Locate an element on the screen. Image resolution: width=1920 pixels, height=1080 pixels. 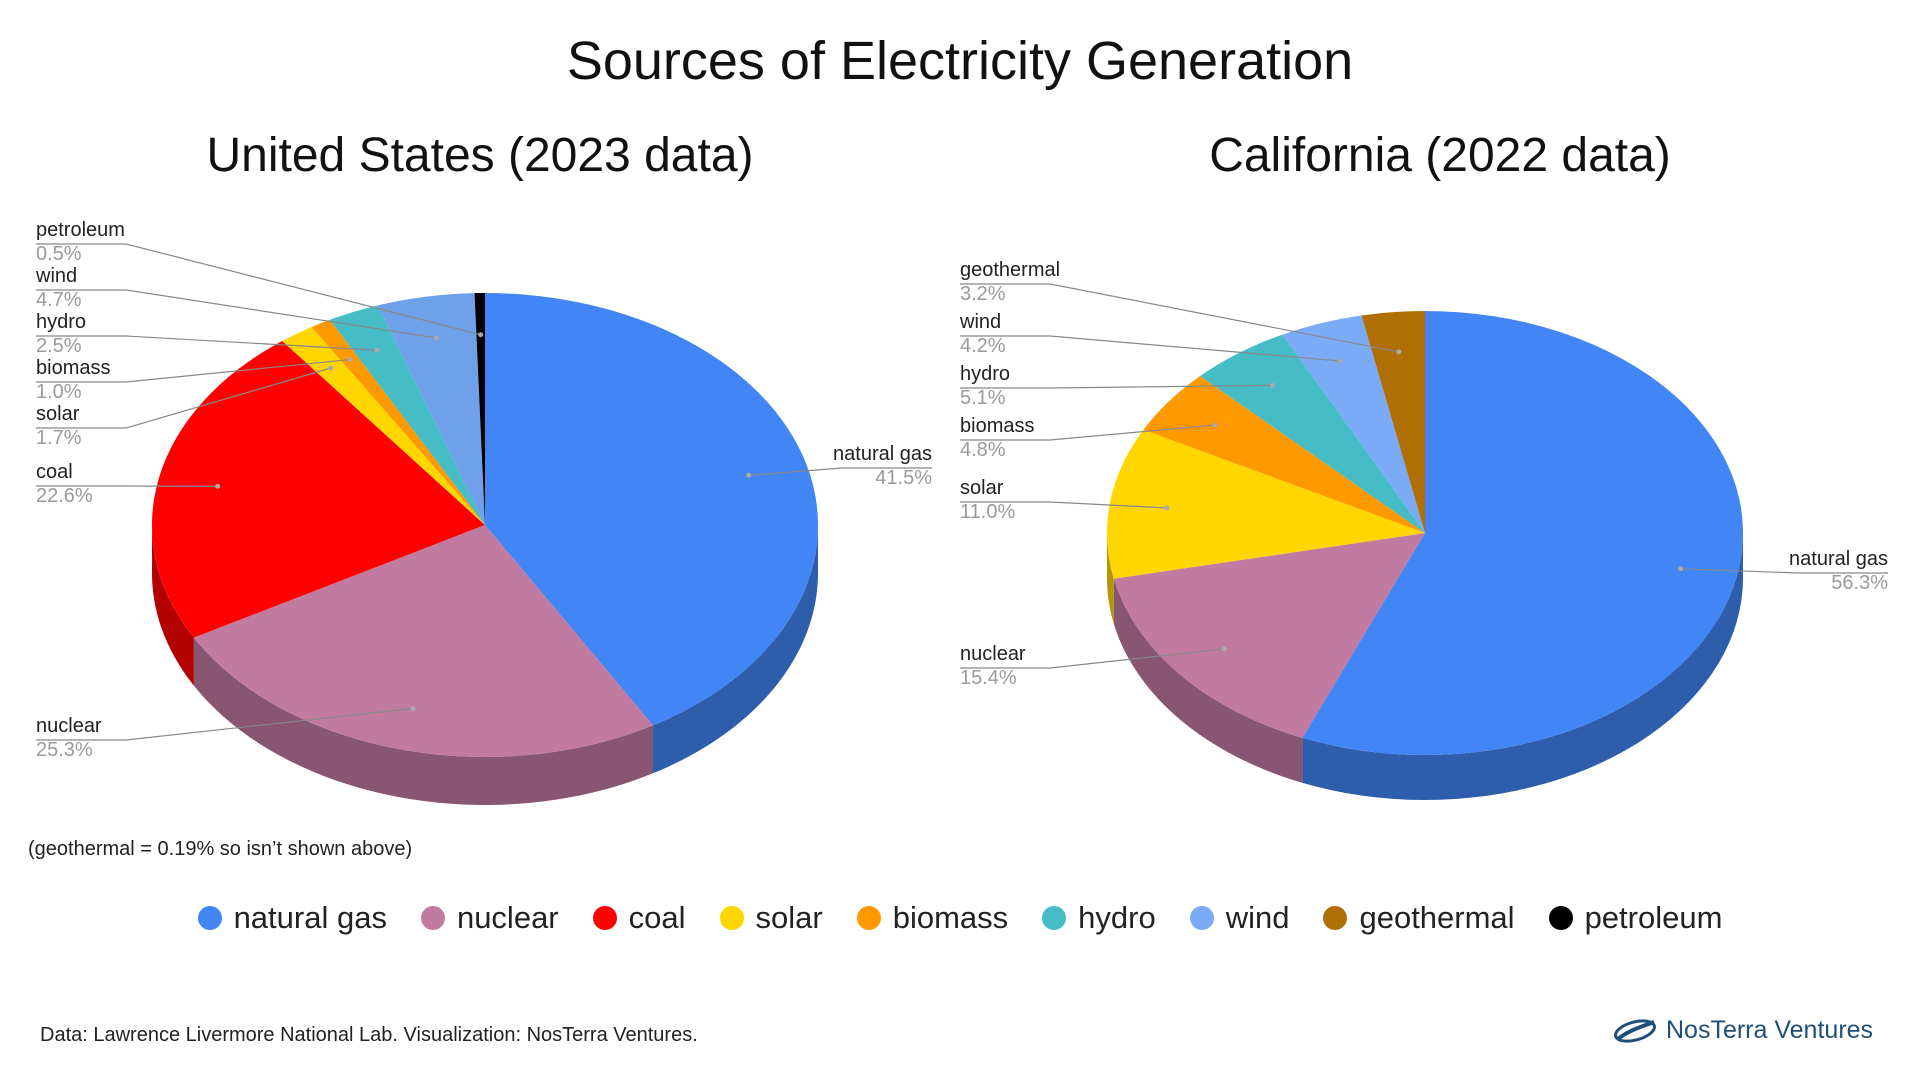
slice-value-natural-gas: 56.3% is located at coordinates (1859, 583).